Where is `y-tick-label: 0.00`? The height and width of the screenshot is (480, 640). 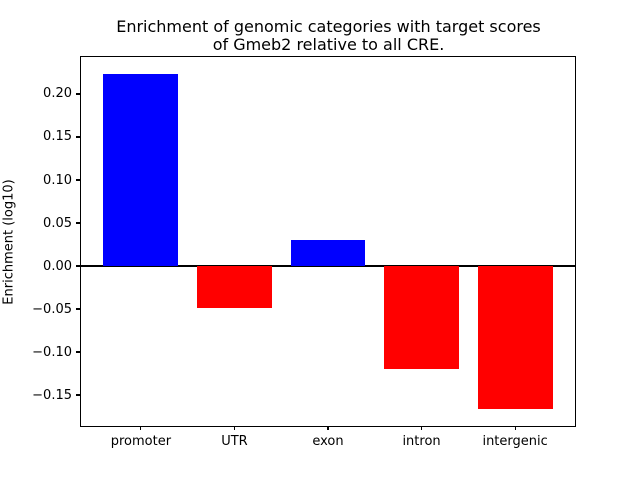
y-tick-label: 0.00 is located at coordinates (57, 266).